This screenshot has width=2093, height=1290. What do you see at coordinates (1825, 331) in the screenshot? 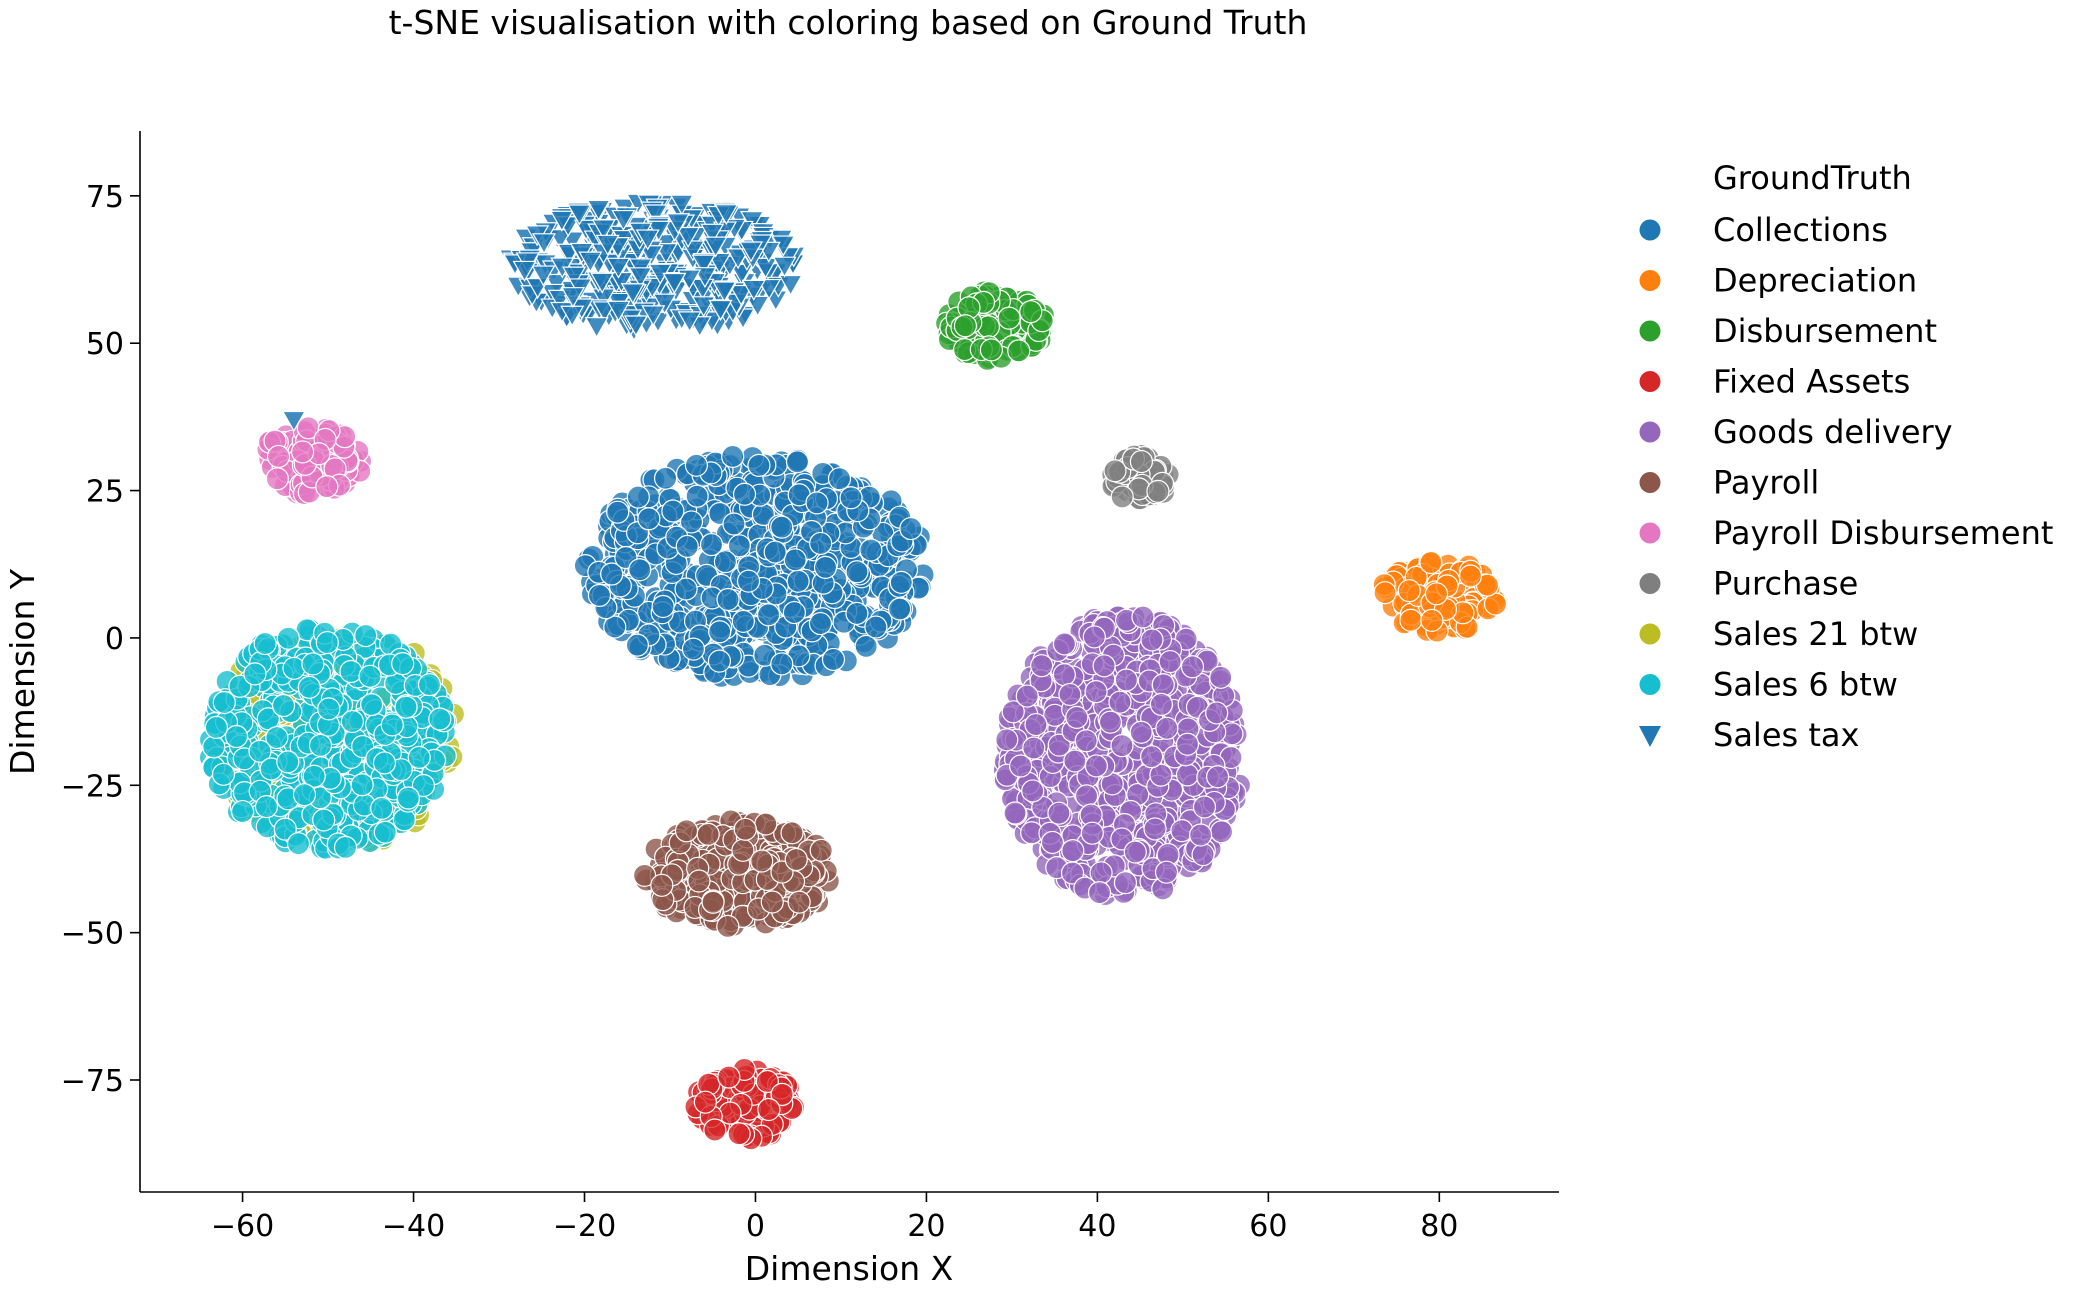
I see `legend-label: Disbursement` at bounding box center [1825, 331].